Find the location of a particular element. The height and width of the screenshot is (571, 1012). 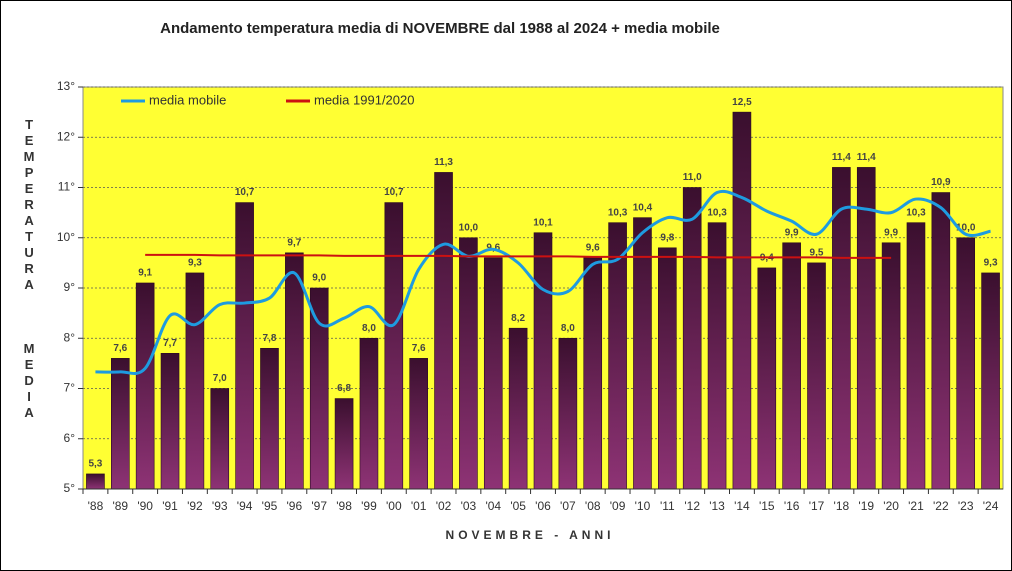

value-label: 9,0 is located at coordinates (319, 278).